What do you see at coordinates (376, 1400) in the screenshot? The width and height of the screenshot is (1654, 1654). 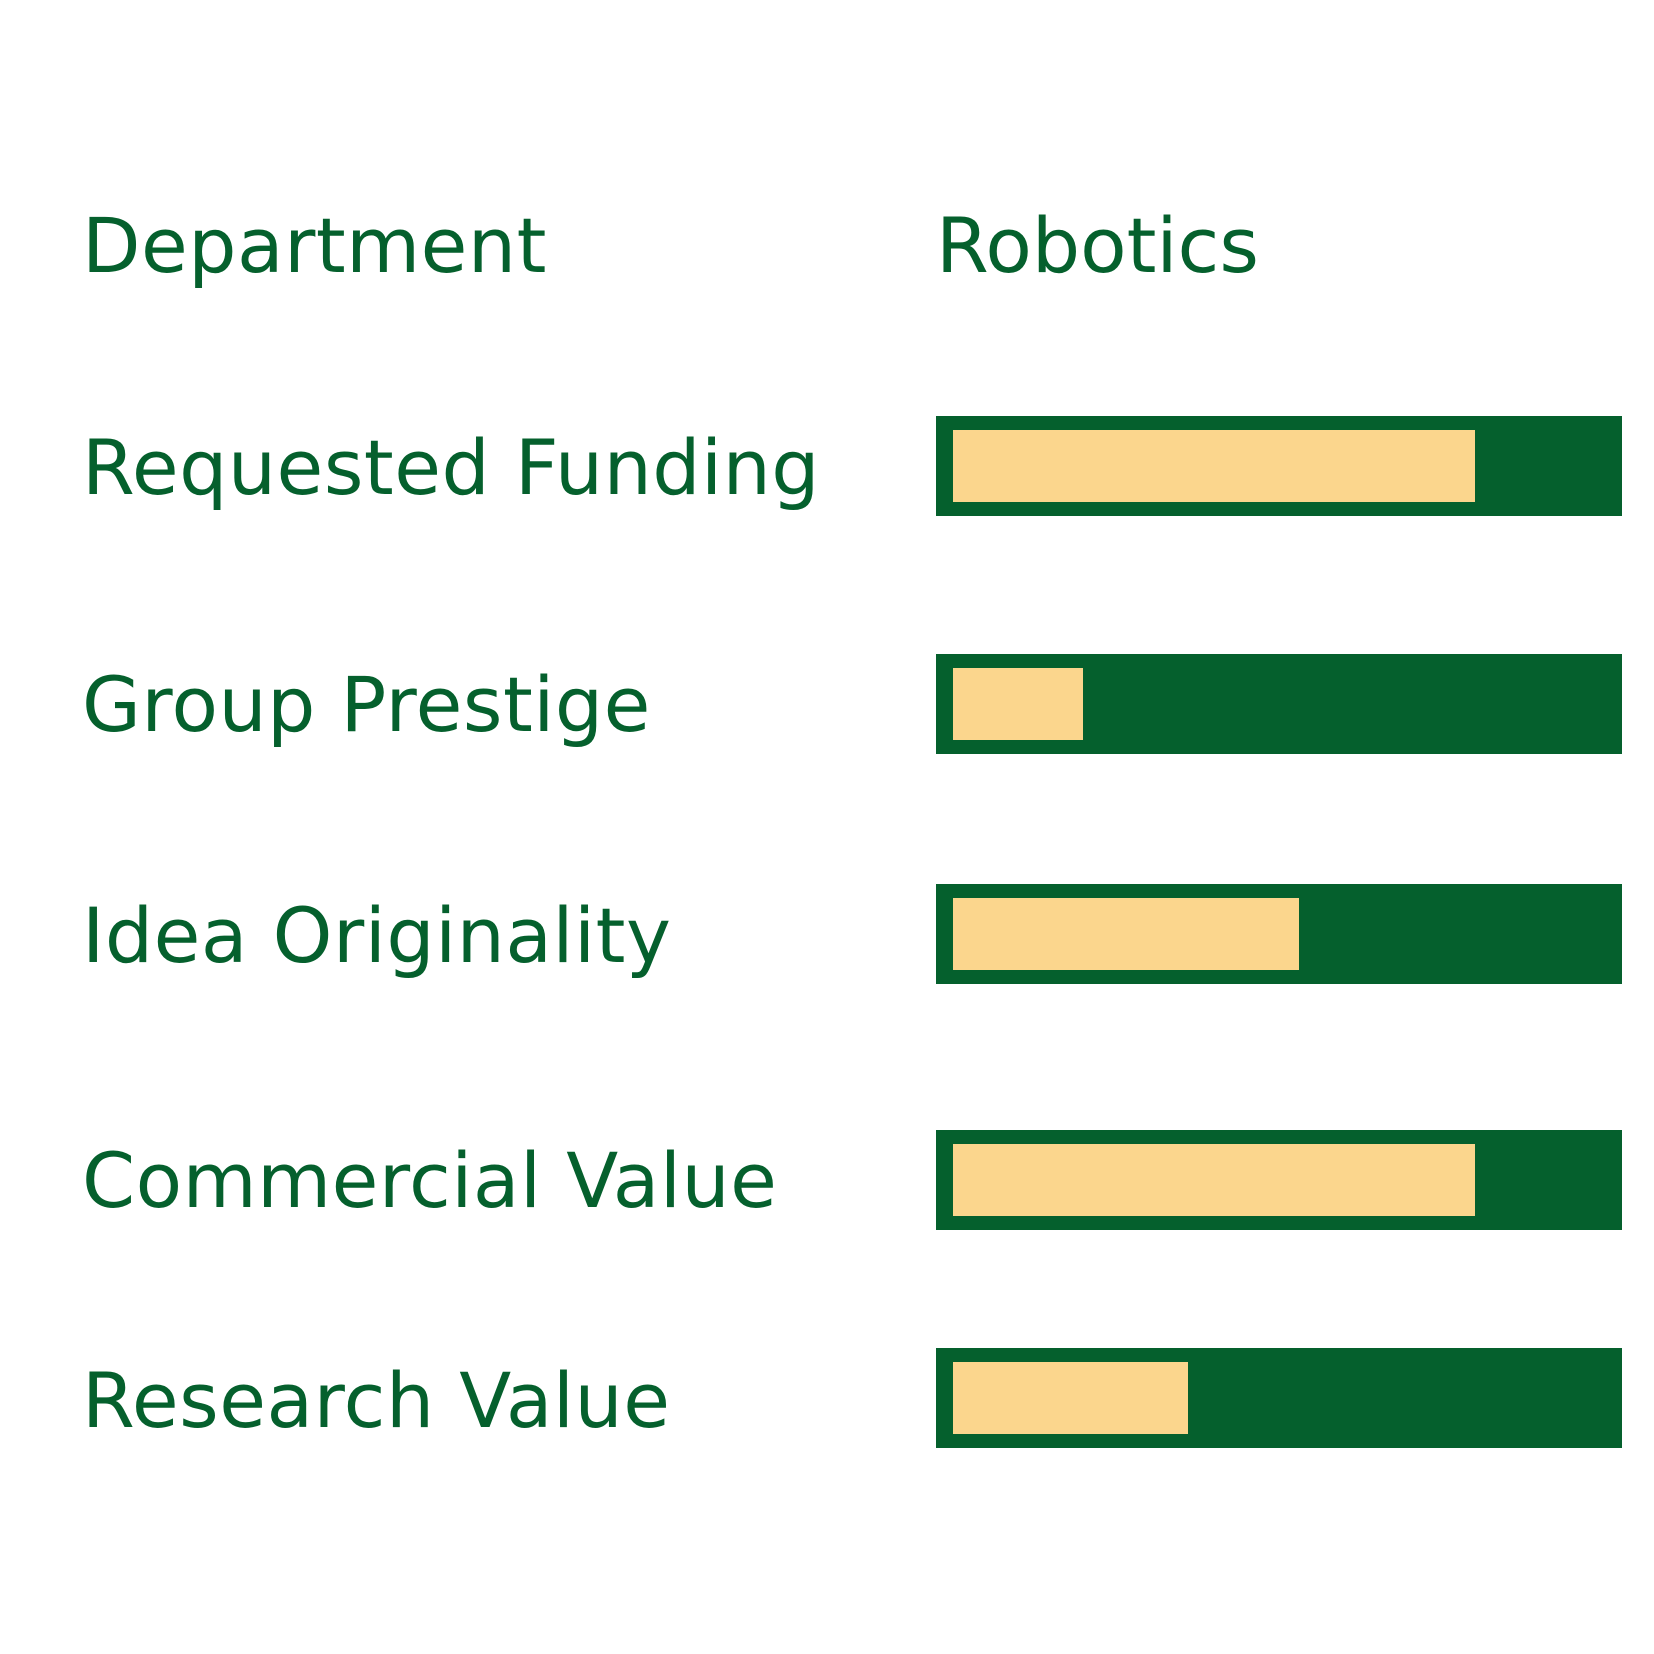 I see `category-label-research-value: Research Value` at bounding box center [376, 1400].